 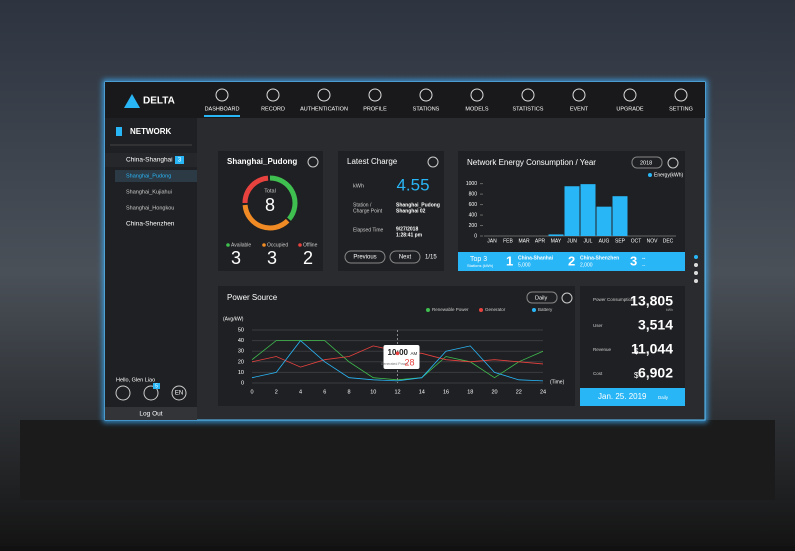 I want to click on notify-count: 5, so click(x=156, y=386).